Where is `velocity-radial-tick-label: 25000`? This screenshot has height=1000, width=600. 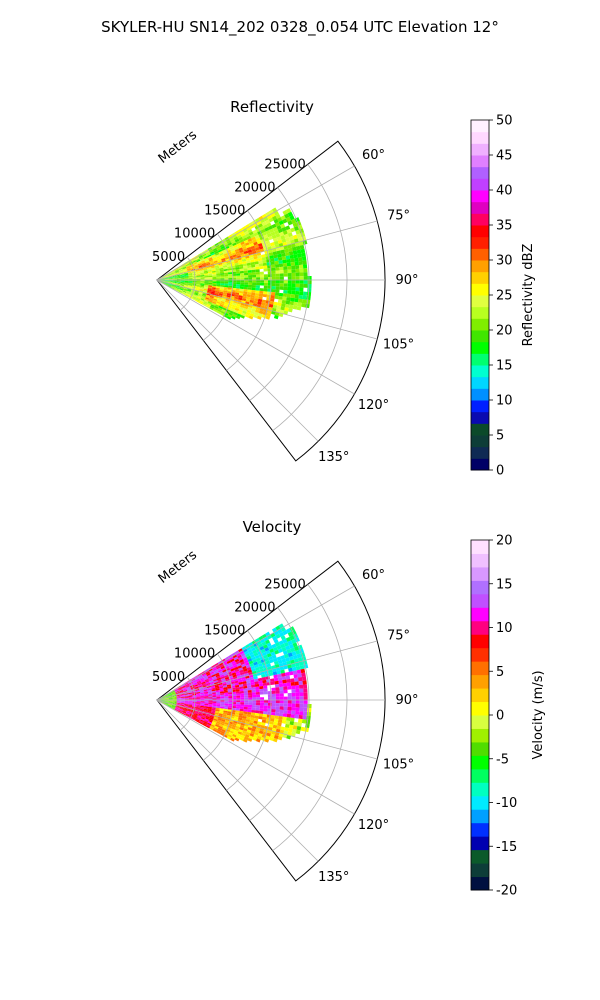 velocity-radial-tick-label: 25000 is located at coordinates (284, 584).